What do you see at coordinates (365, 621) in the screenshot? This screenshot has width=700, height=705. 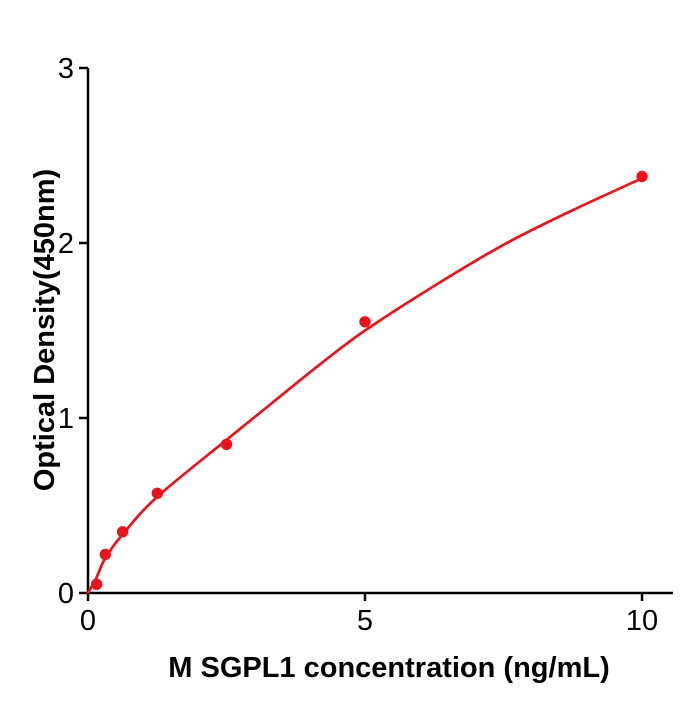 I see `x-tick-label: 5` at bounding box center [365, 621].